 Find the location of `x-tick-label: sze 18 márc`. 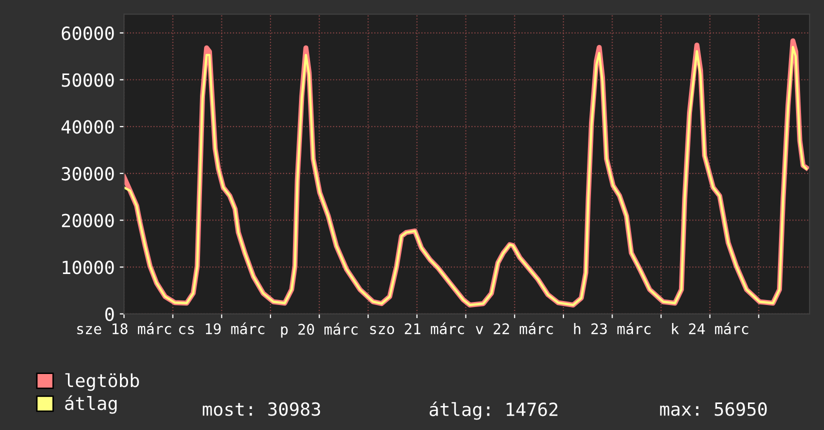

x-tick-label: sze 18 márc is located at coordinates (124, 328).